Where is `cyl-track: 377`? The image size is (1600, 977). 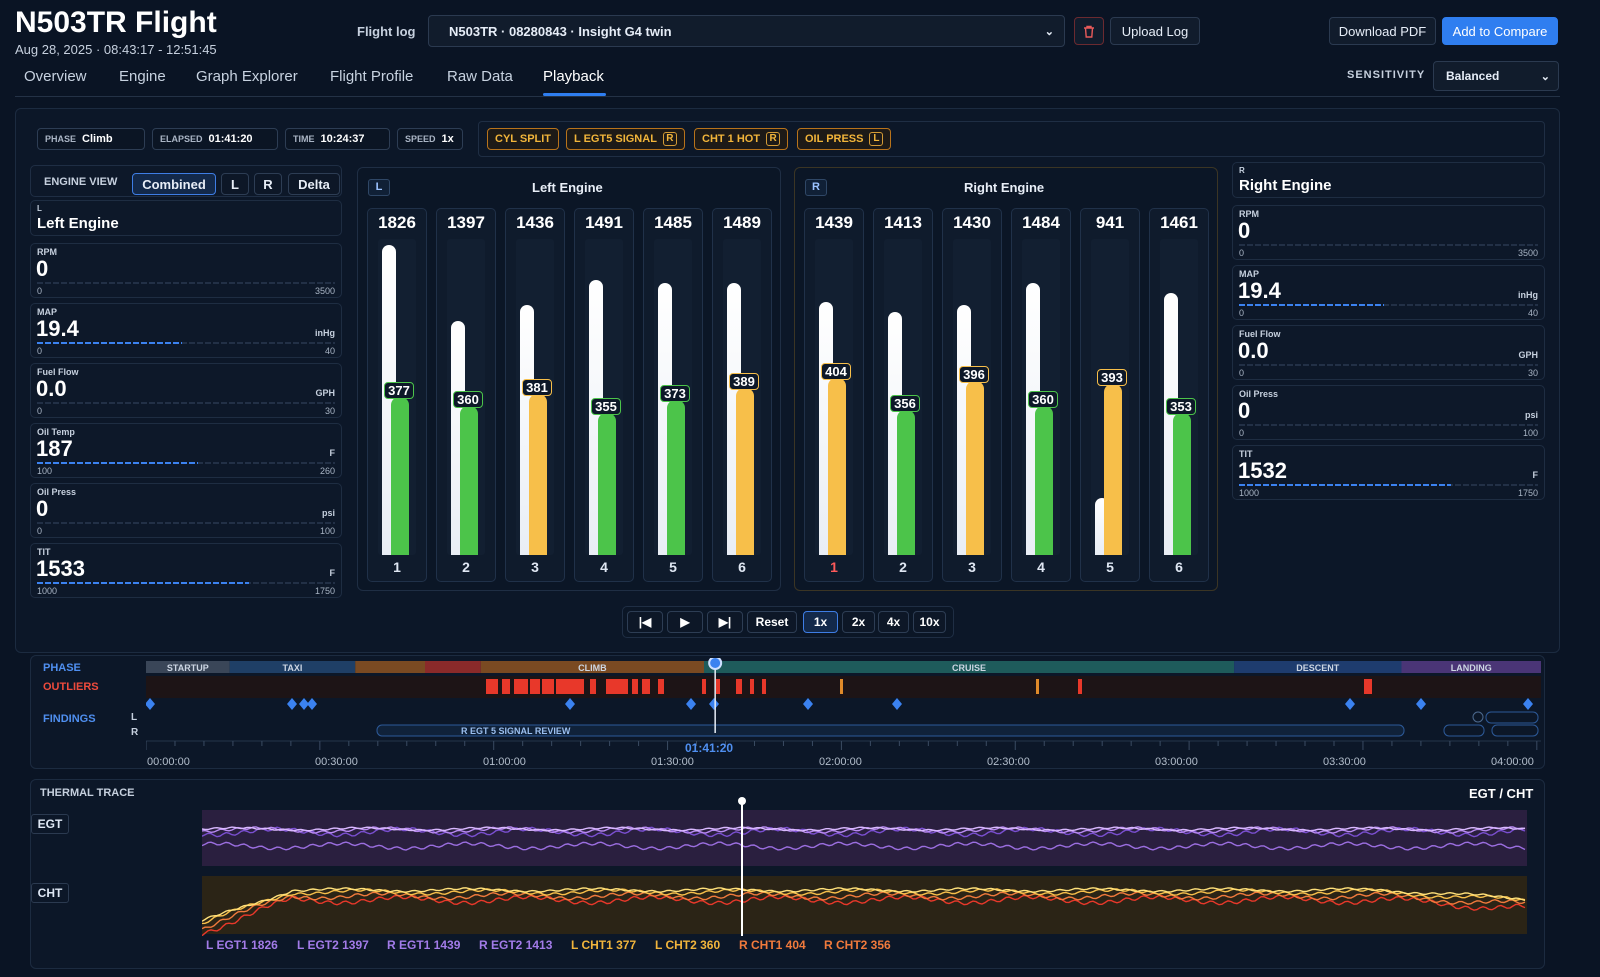
cyl-track: 377 is located at coordinates (397, 397).